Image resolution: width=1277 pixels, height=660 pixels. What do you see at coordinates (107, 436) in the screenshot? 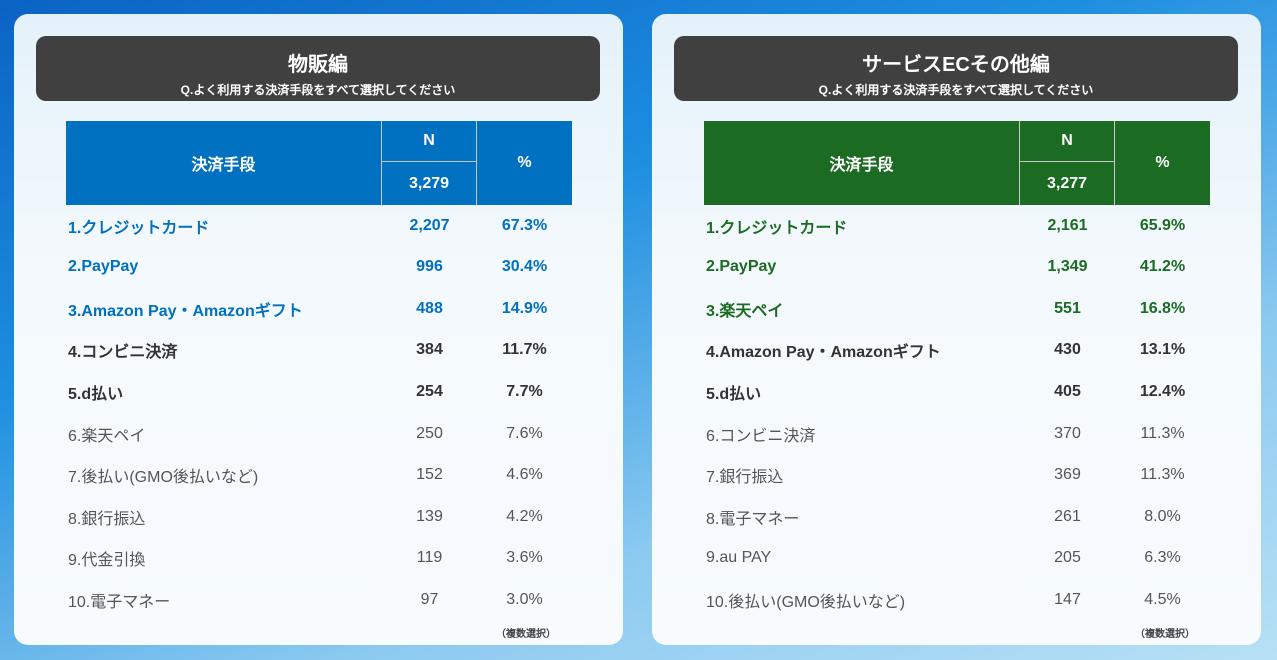
I see `method-label: 6.楽天ペイ` at bounding box center [107, 436].